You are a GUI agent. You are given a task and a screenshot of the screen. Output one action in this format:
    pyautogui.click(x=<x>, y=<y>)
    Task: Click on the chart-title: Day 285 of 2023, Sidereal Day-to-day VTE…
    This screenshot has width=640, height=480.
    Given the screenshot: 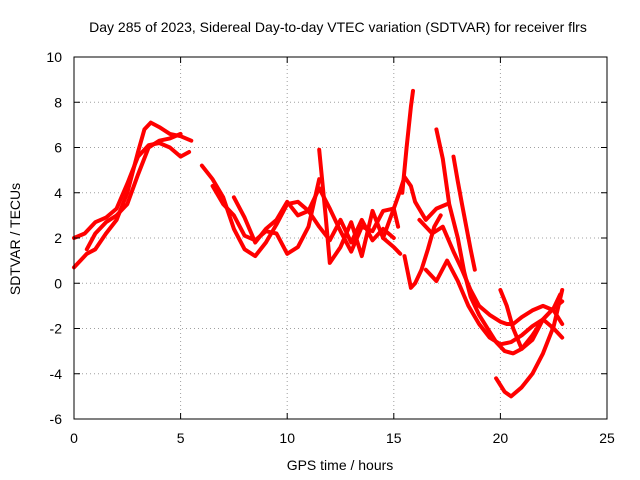 What is the action you would take?
    pyautogui.click(x=338, y=27)
    